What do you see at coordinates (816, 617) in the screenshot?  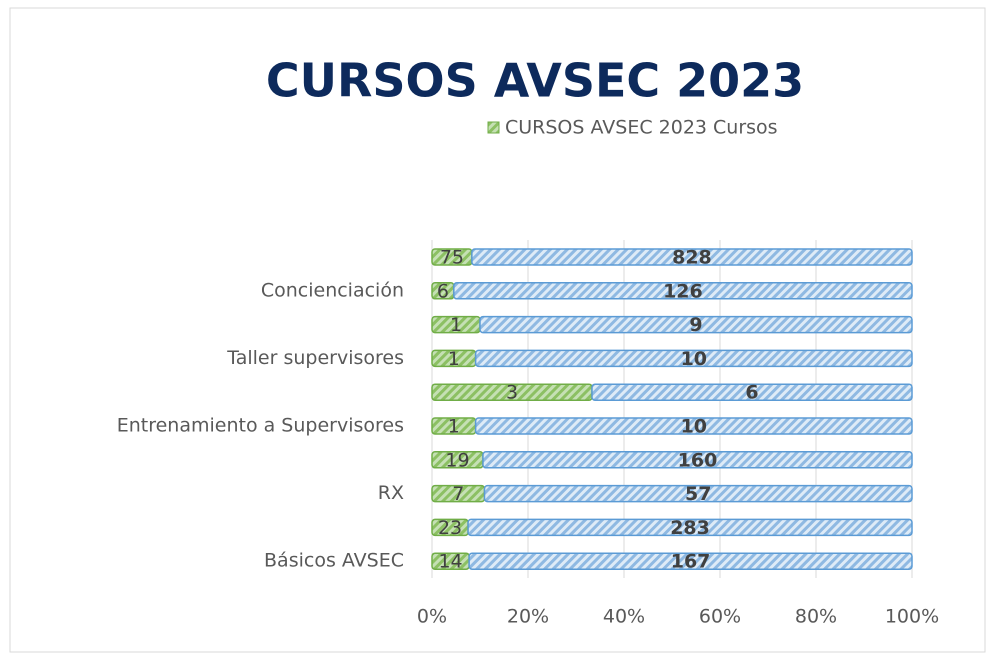 I see `x-tick-label: 80%` at bounding box center [816, 617].